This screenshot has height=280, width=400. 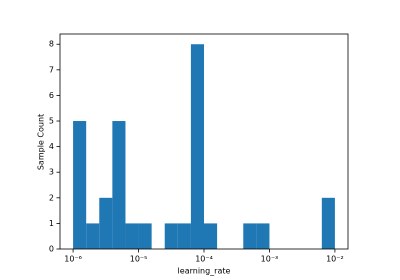 I want to click on x-tick-label: 10⁻², so click(x=335, y=259).